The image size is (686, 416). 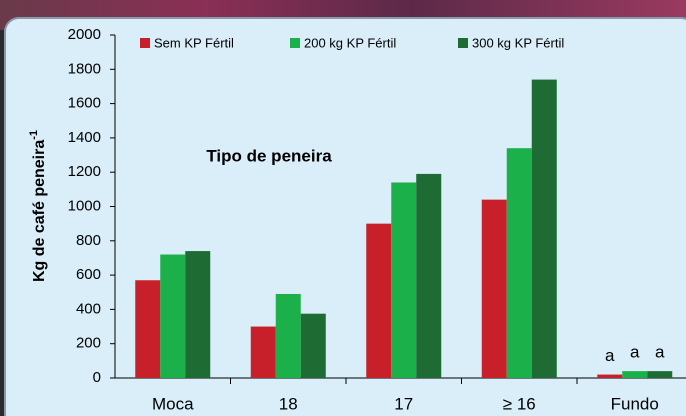 What do you see at coordinates (88, 240) in the screenshot?
I see `y-tick-label: 800` at bounding box center [88, 240].